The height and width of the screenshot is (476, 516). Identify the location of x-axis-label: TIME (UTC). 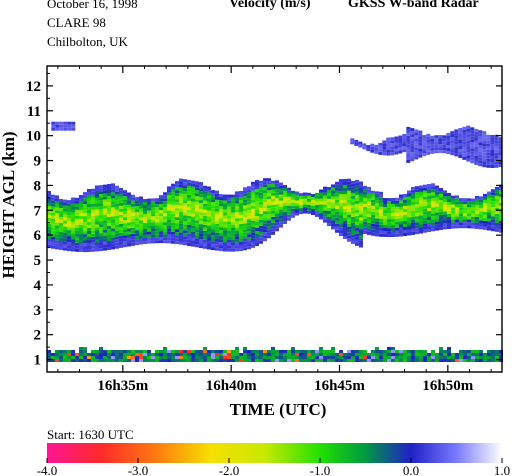
(278, 409).